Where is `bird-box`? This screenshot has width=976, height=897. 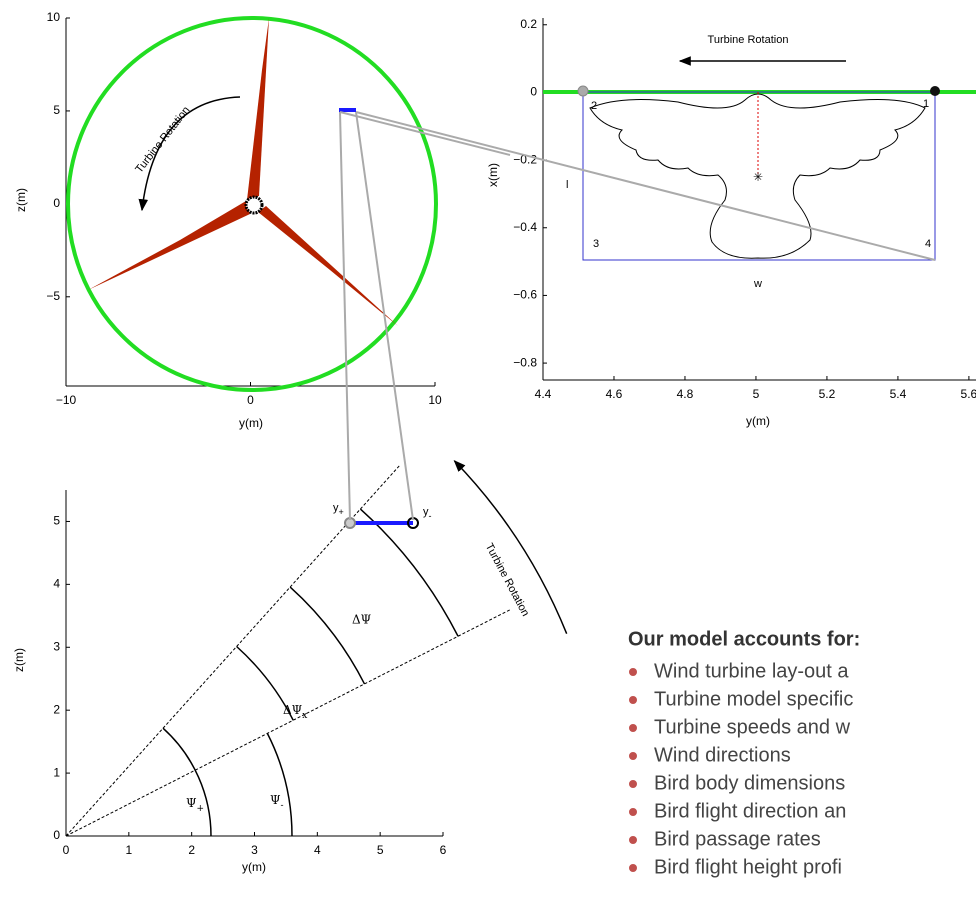 bird-box is located at coordinates (759, 176).